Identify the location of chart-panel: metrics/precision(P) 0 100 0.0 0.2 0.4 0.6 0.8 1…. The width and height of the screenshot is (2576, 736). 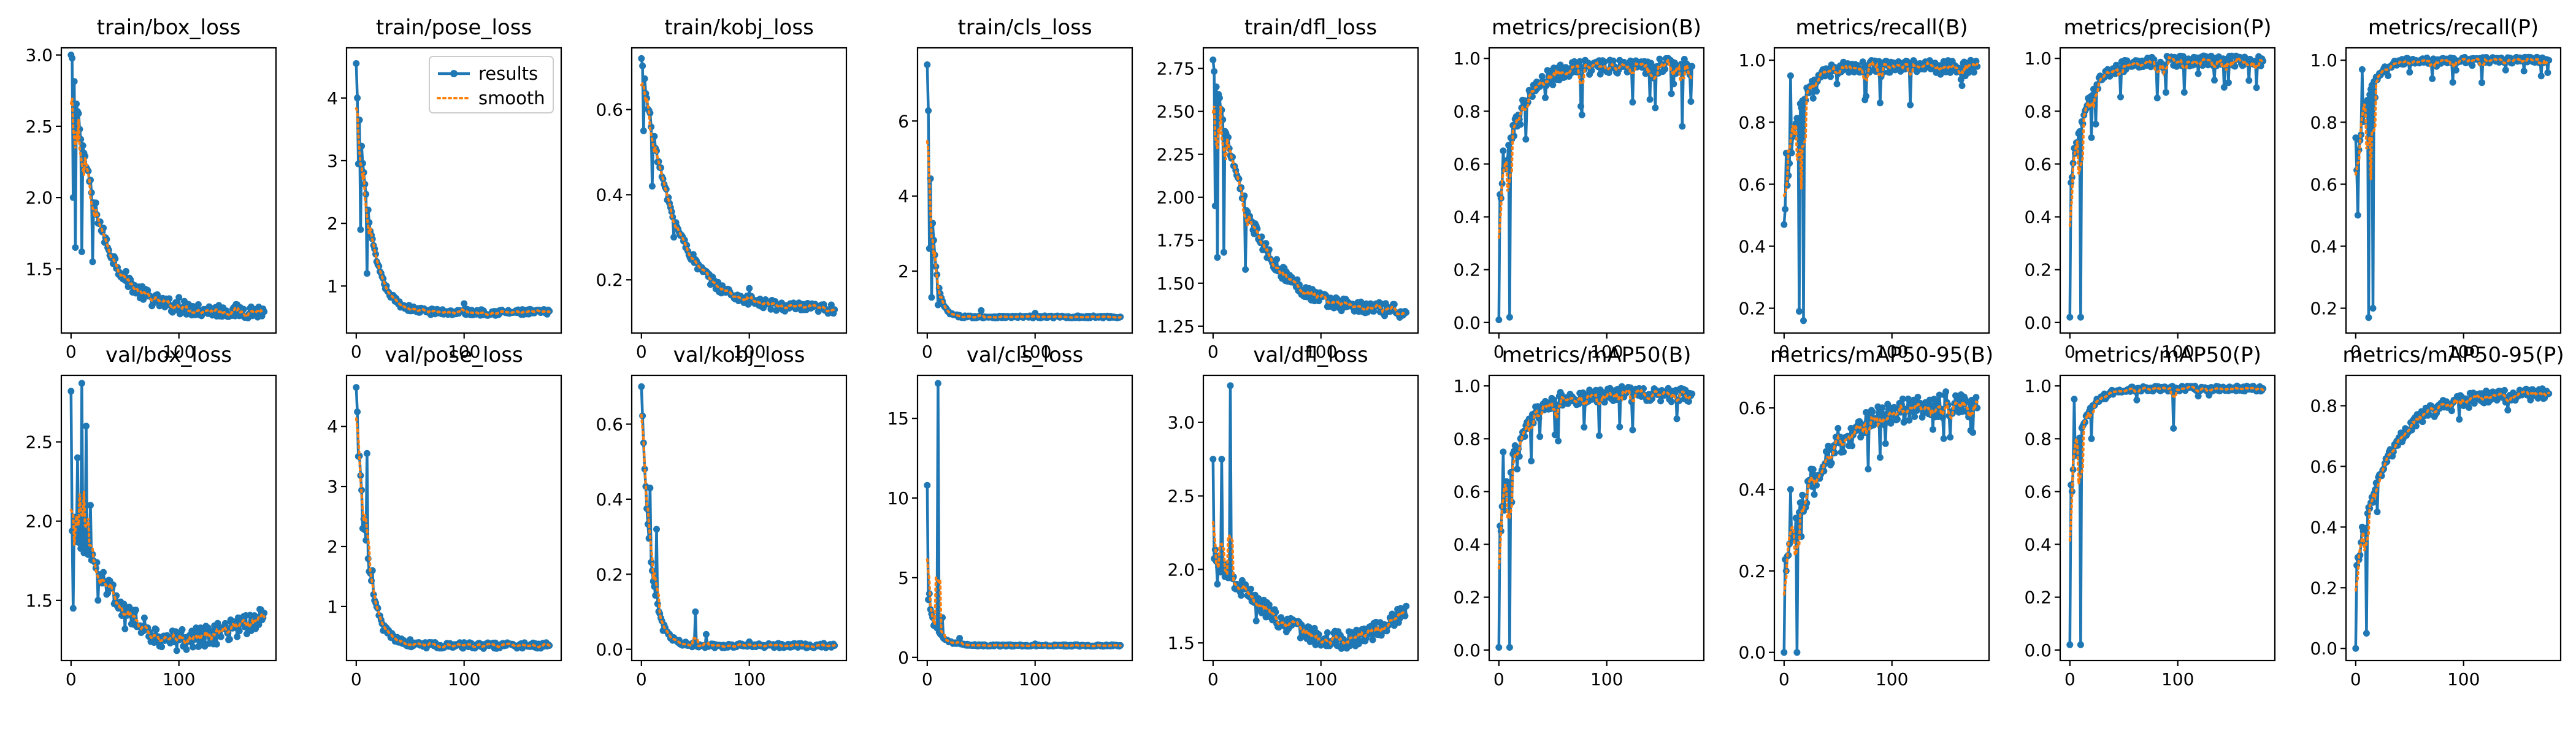
(2150, 188).